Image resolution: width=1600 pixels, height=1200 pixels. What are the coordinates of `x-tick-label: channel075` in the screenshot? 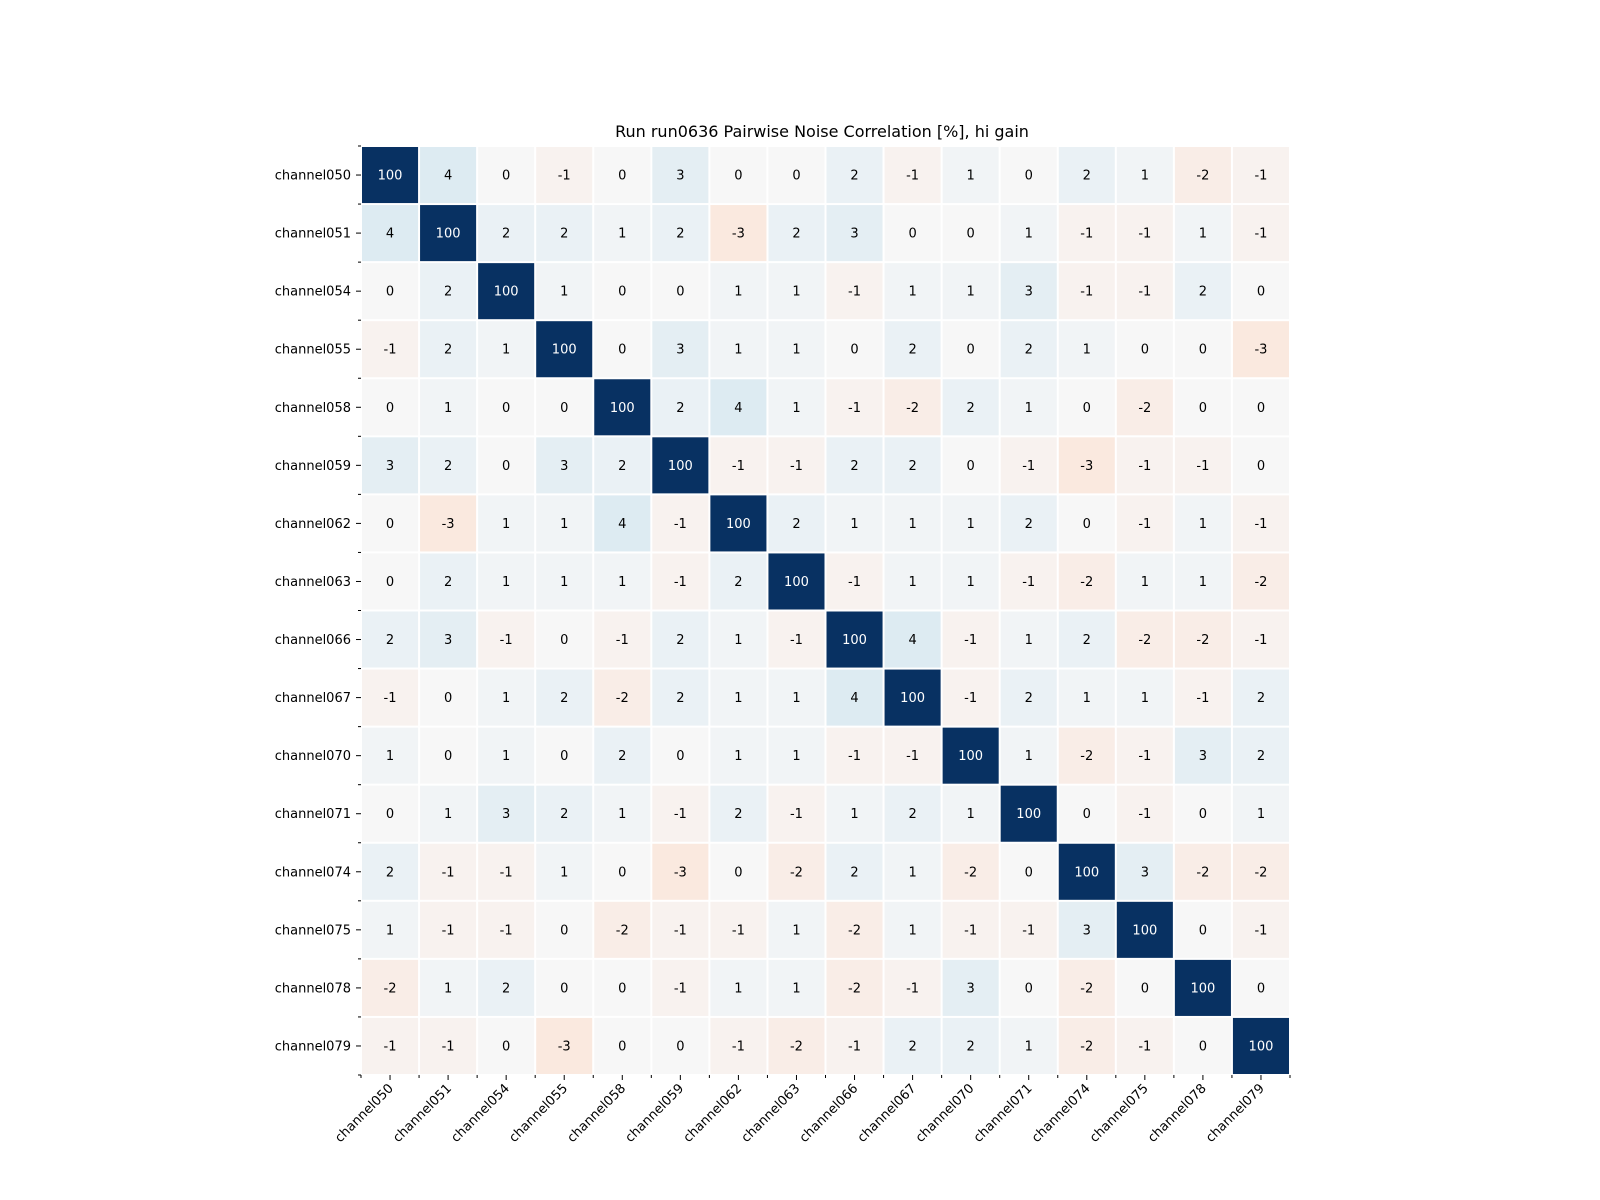 It's located at (1119, 1113).